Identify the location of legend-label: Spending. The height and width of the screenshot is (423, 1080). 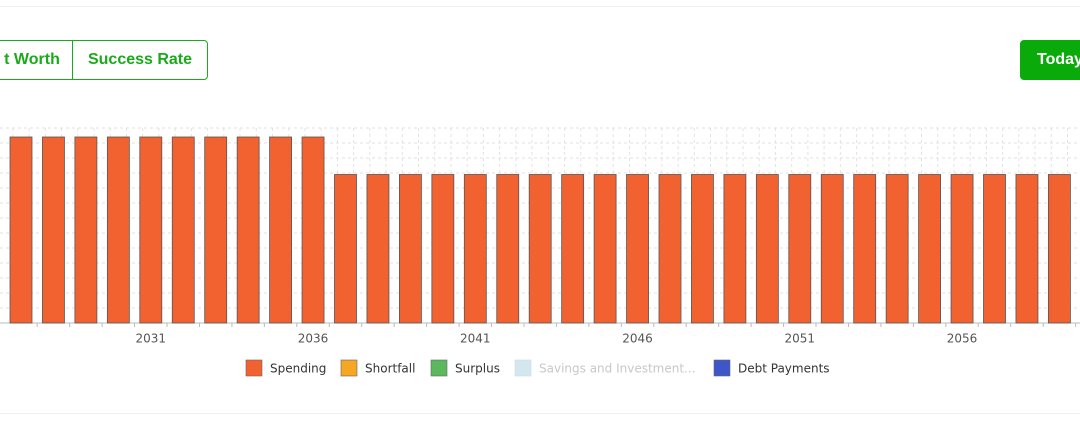
(298, 369).